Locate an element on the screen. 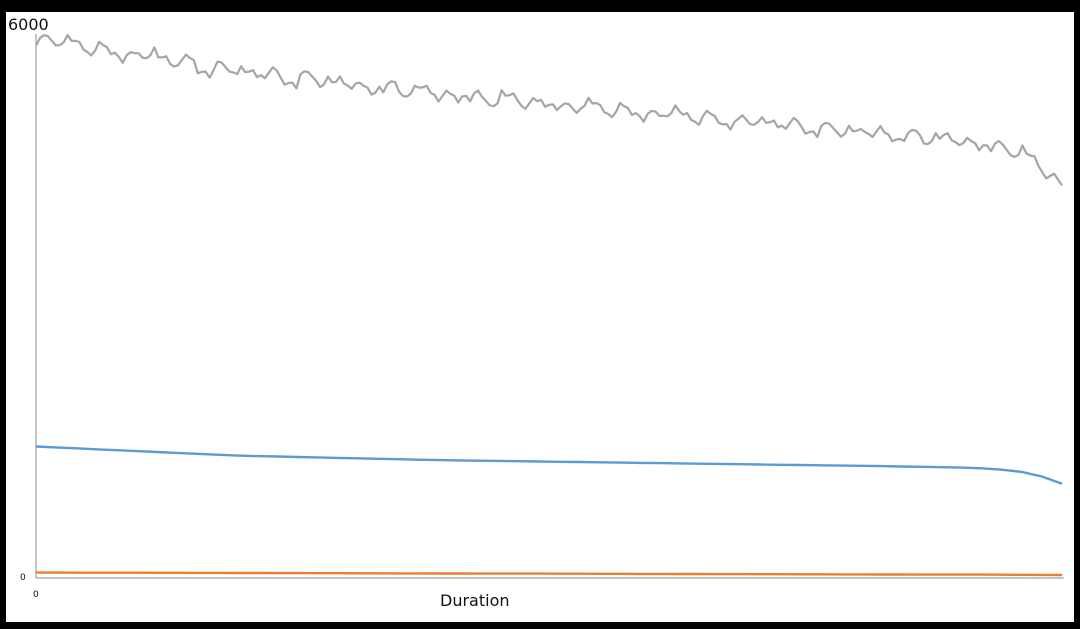 The width and height of the screenshot is (1080, 629). y-tick-label-zero: 0 is located at coordinates (23, 578).